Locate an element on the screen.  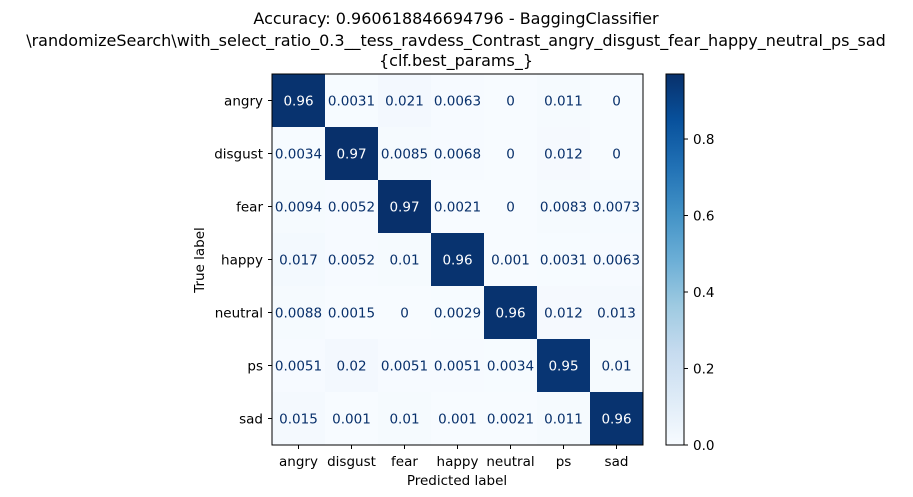
x-tick-label: ps is located at coordinates (564, 462).